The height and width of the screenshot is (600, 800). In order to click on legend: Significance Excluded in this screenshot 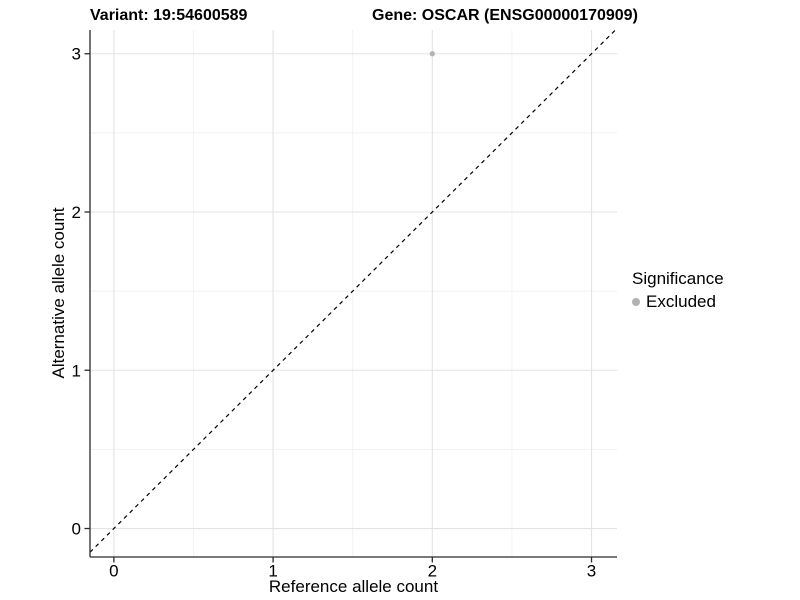, I will do `click(678, 290)`.